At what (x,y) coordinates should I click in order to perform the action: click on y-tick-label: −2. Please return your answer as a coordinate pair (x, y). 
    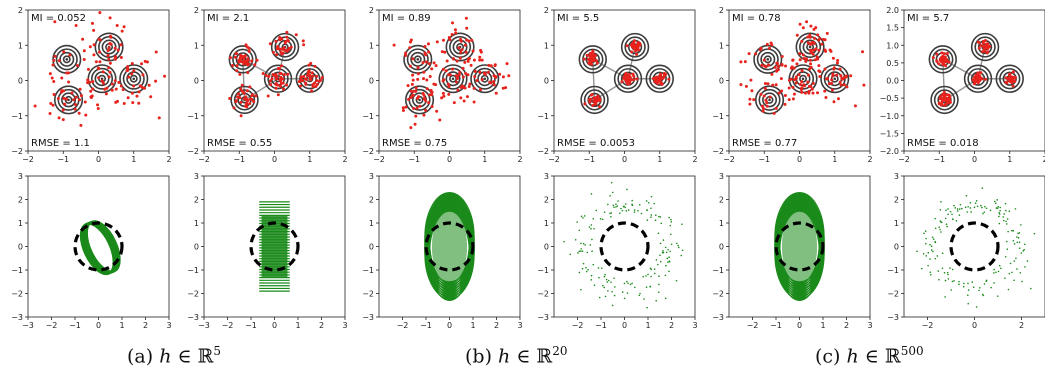
    Looking at the image, I should click on (193, 294).